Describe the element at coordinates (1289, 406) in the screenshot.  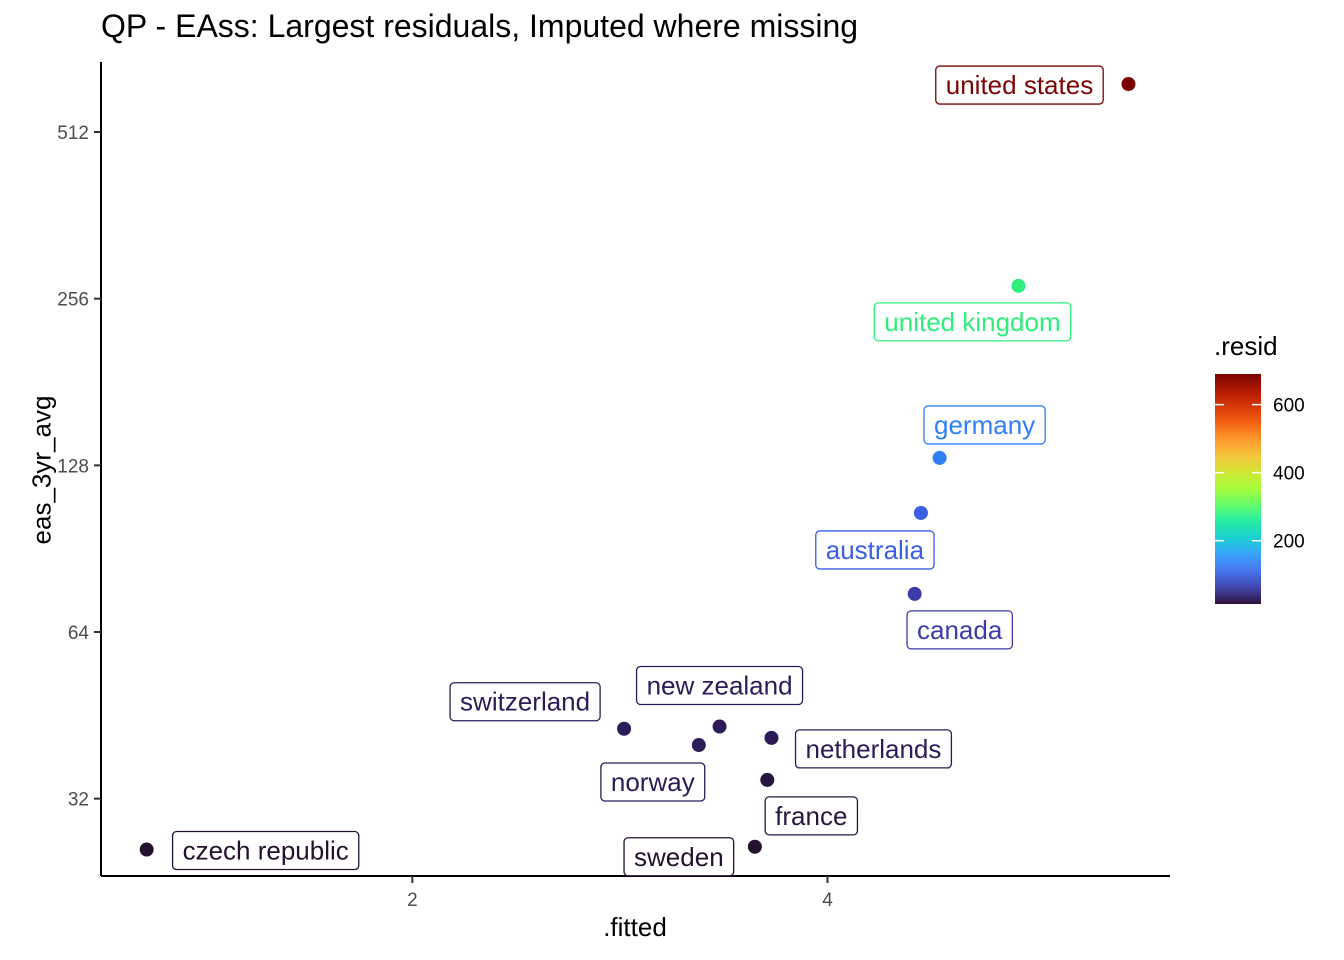
I see `color-bar-tick-label: 600` at that location.